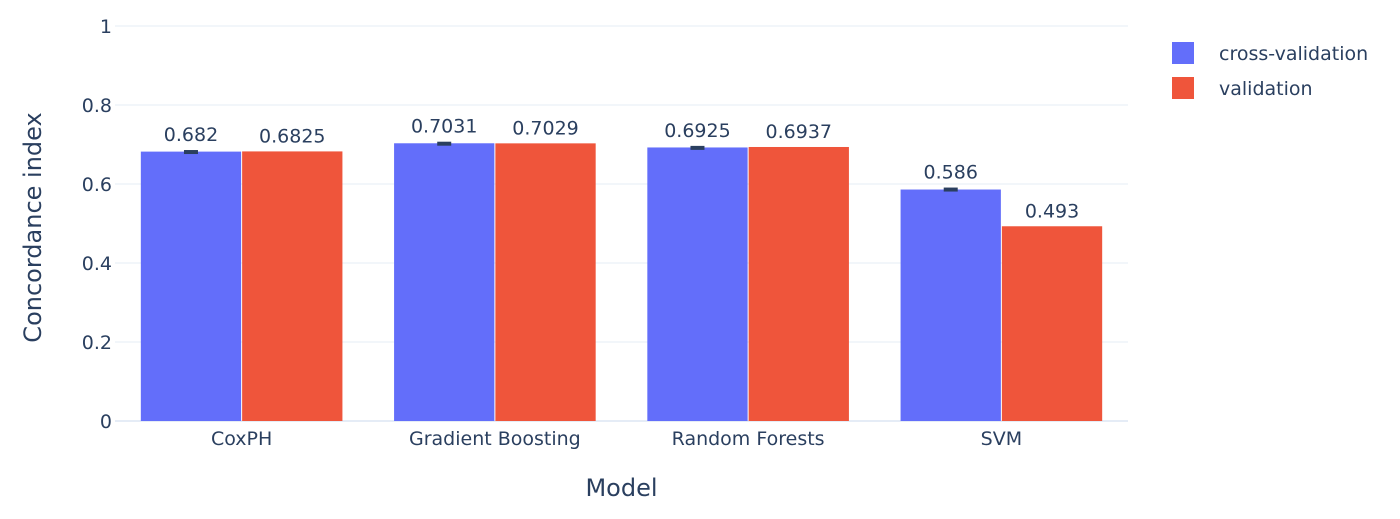 Image resolution: width=1400 pixels, height=519 pixels. I want to click on y-axis: 0 0.2 0.4 0.6 0.8 1, so click(97, 224).